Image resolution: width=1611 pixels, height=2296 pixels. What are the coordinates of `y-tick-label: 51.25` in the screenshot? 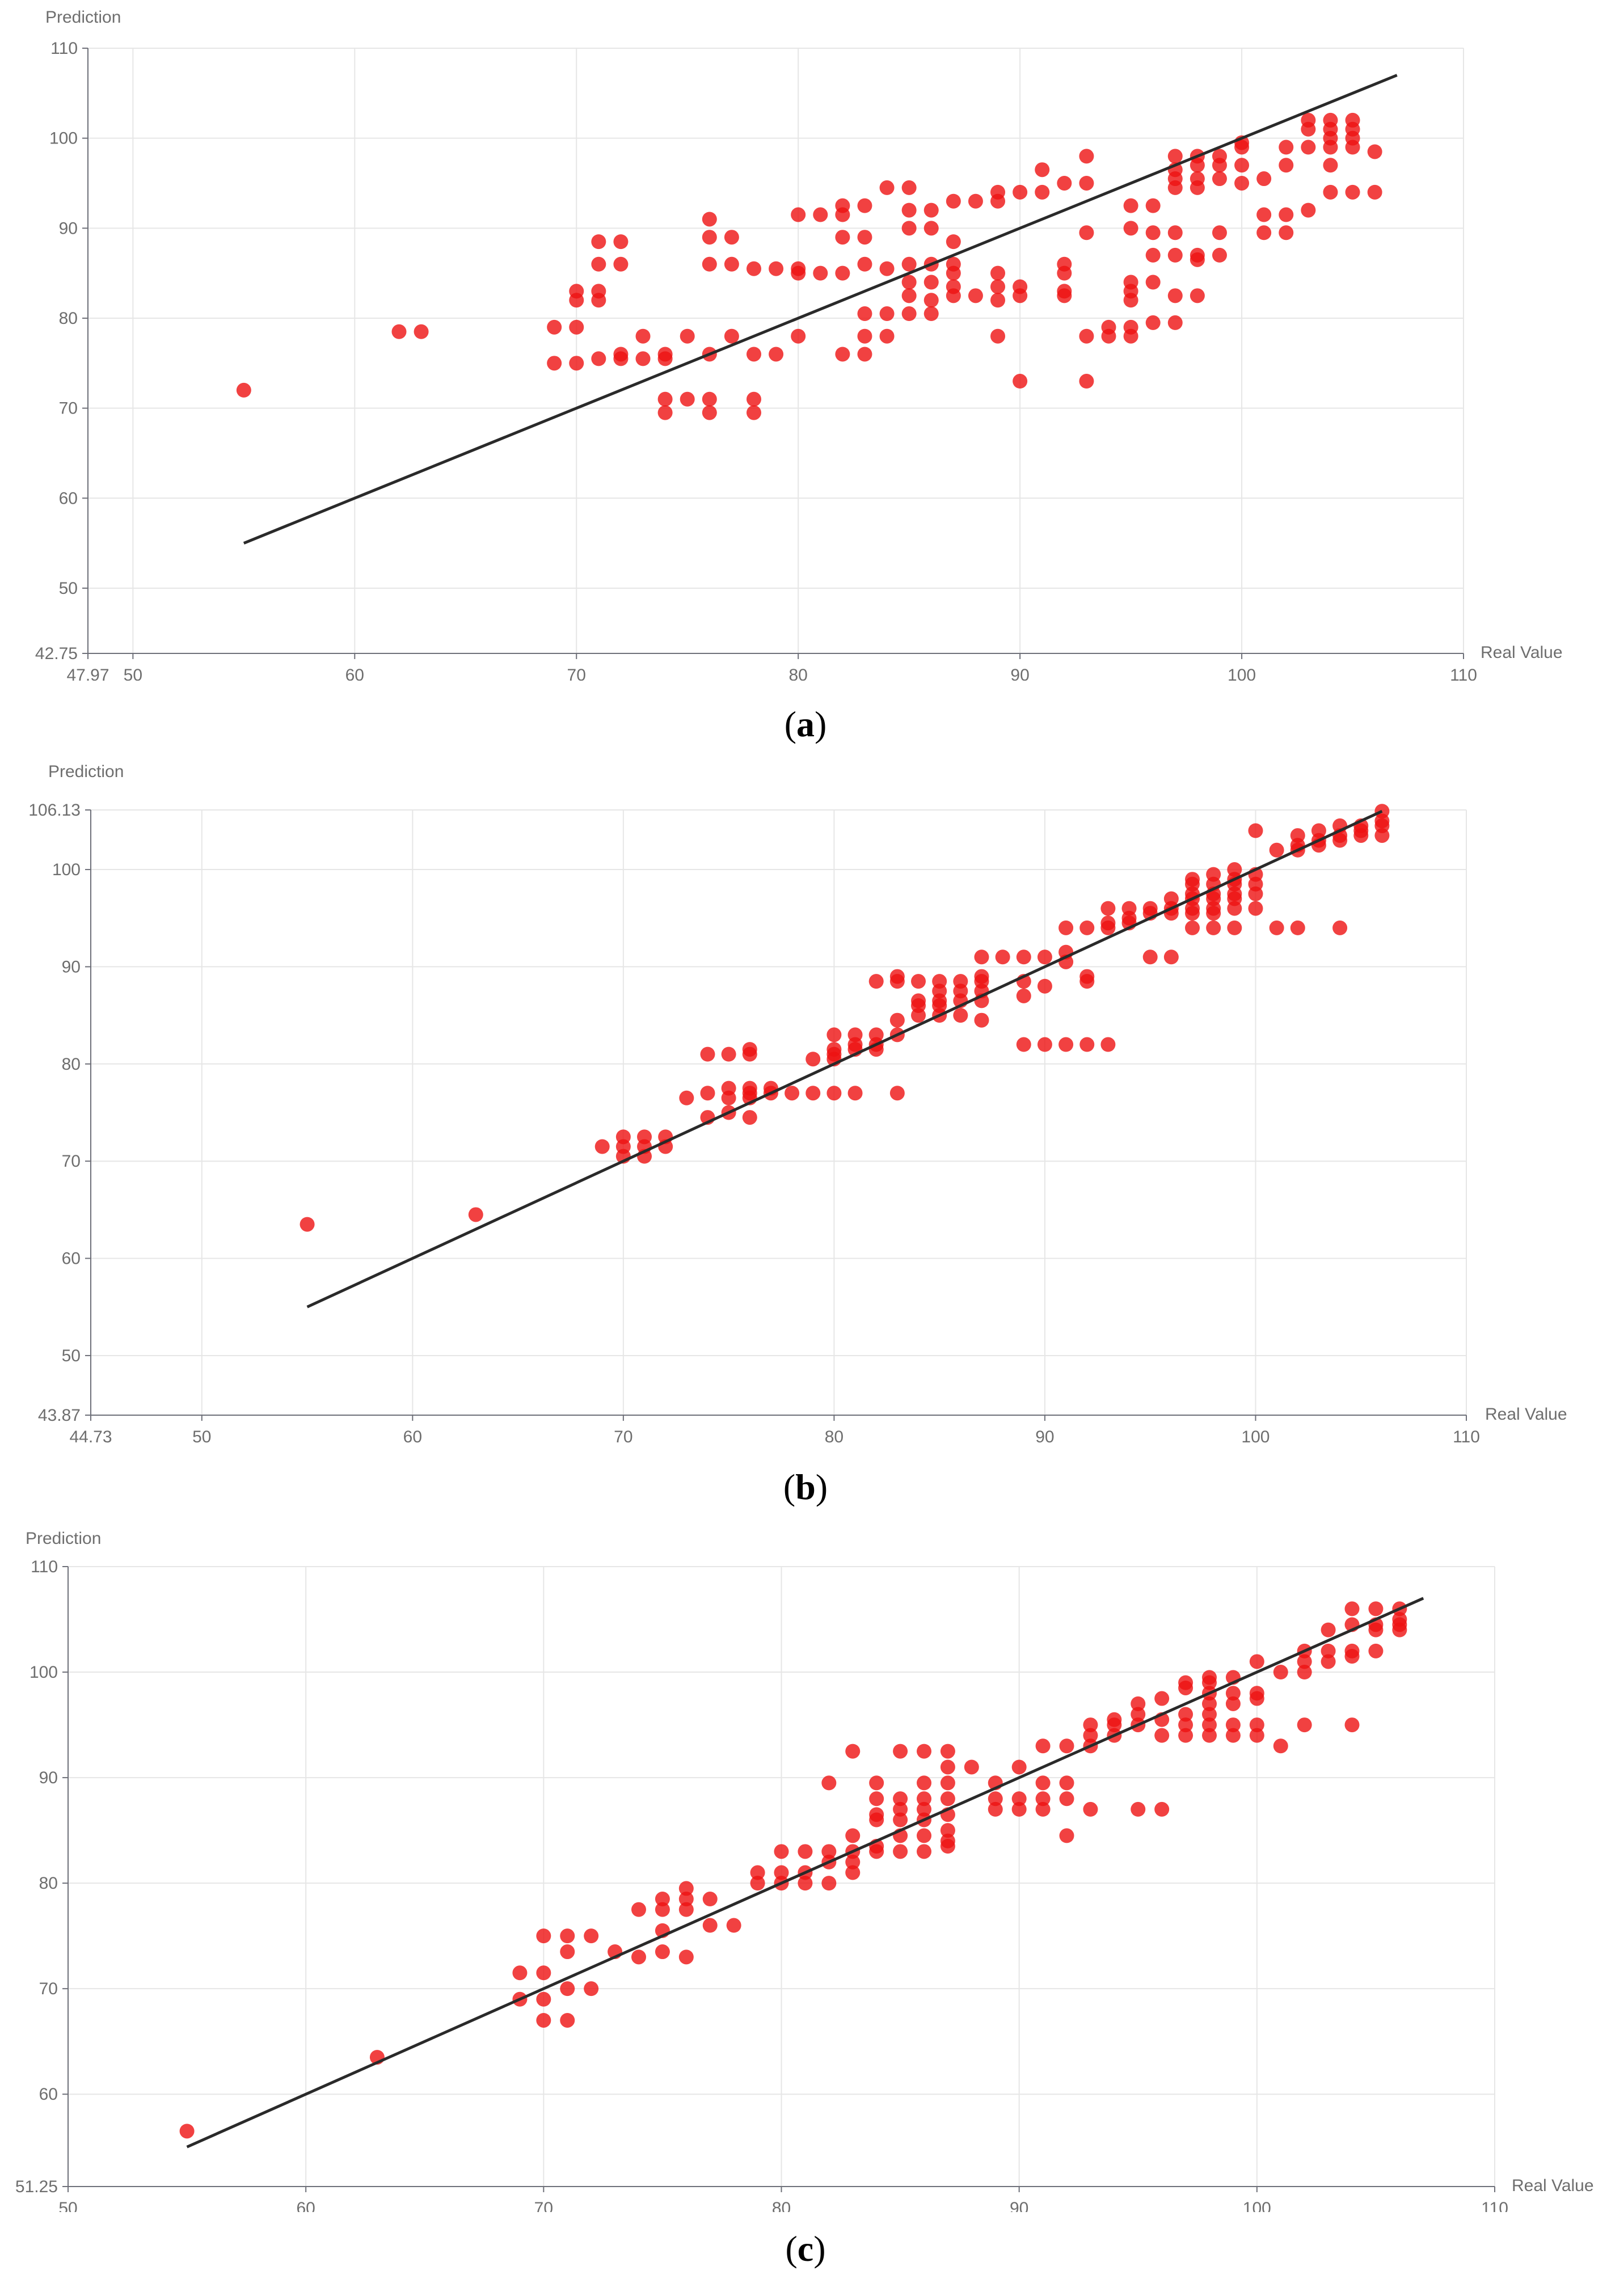 It's located at (36, 2186).